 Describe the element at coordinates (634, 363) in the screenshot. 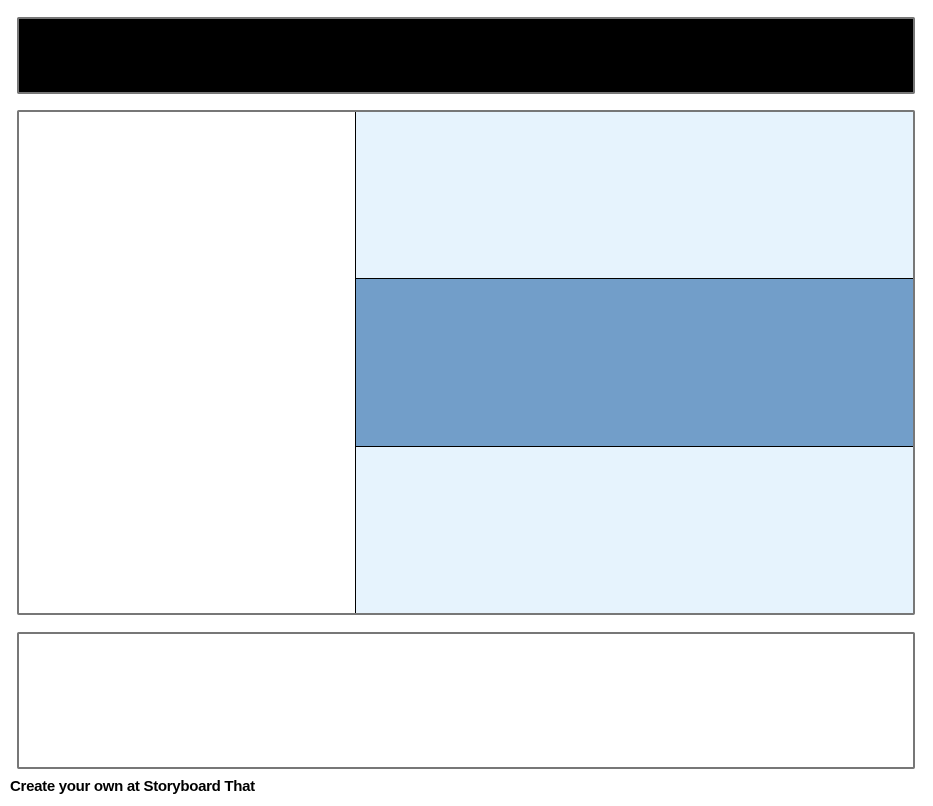

I see `text-cell-2-highlighted` at that location.